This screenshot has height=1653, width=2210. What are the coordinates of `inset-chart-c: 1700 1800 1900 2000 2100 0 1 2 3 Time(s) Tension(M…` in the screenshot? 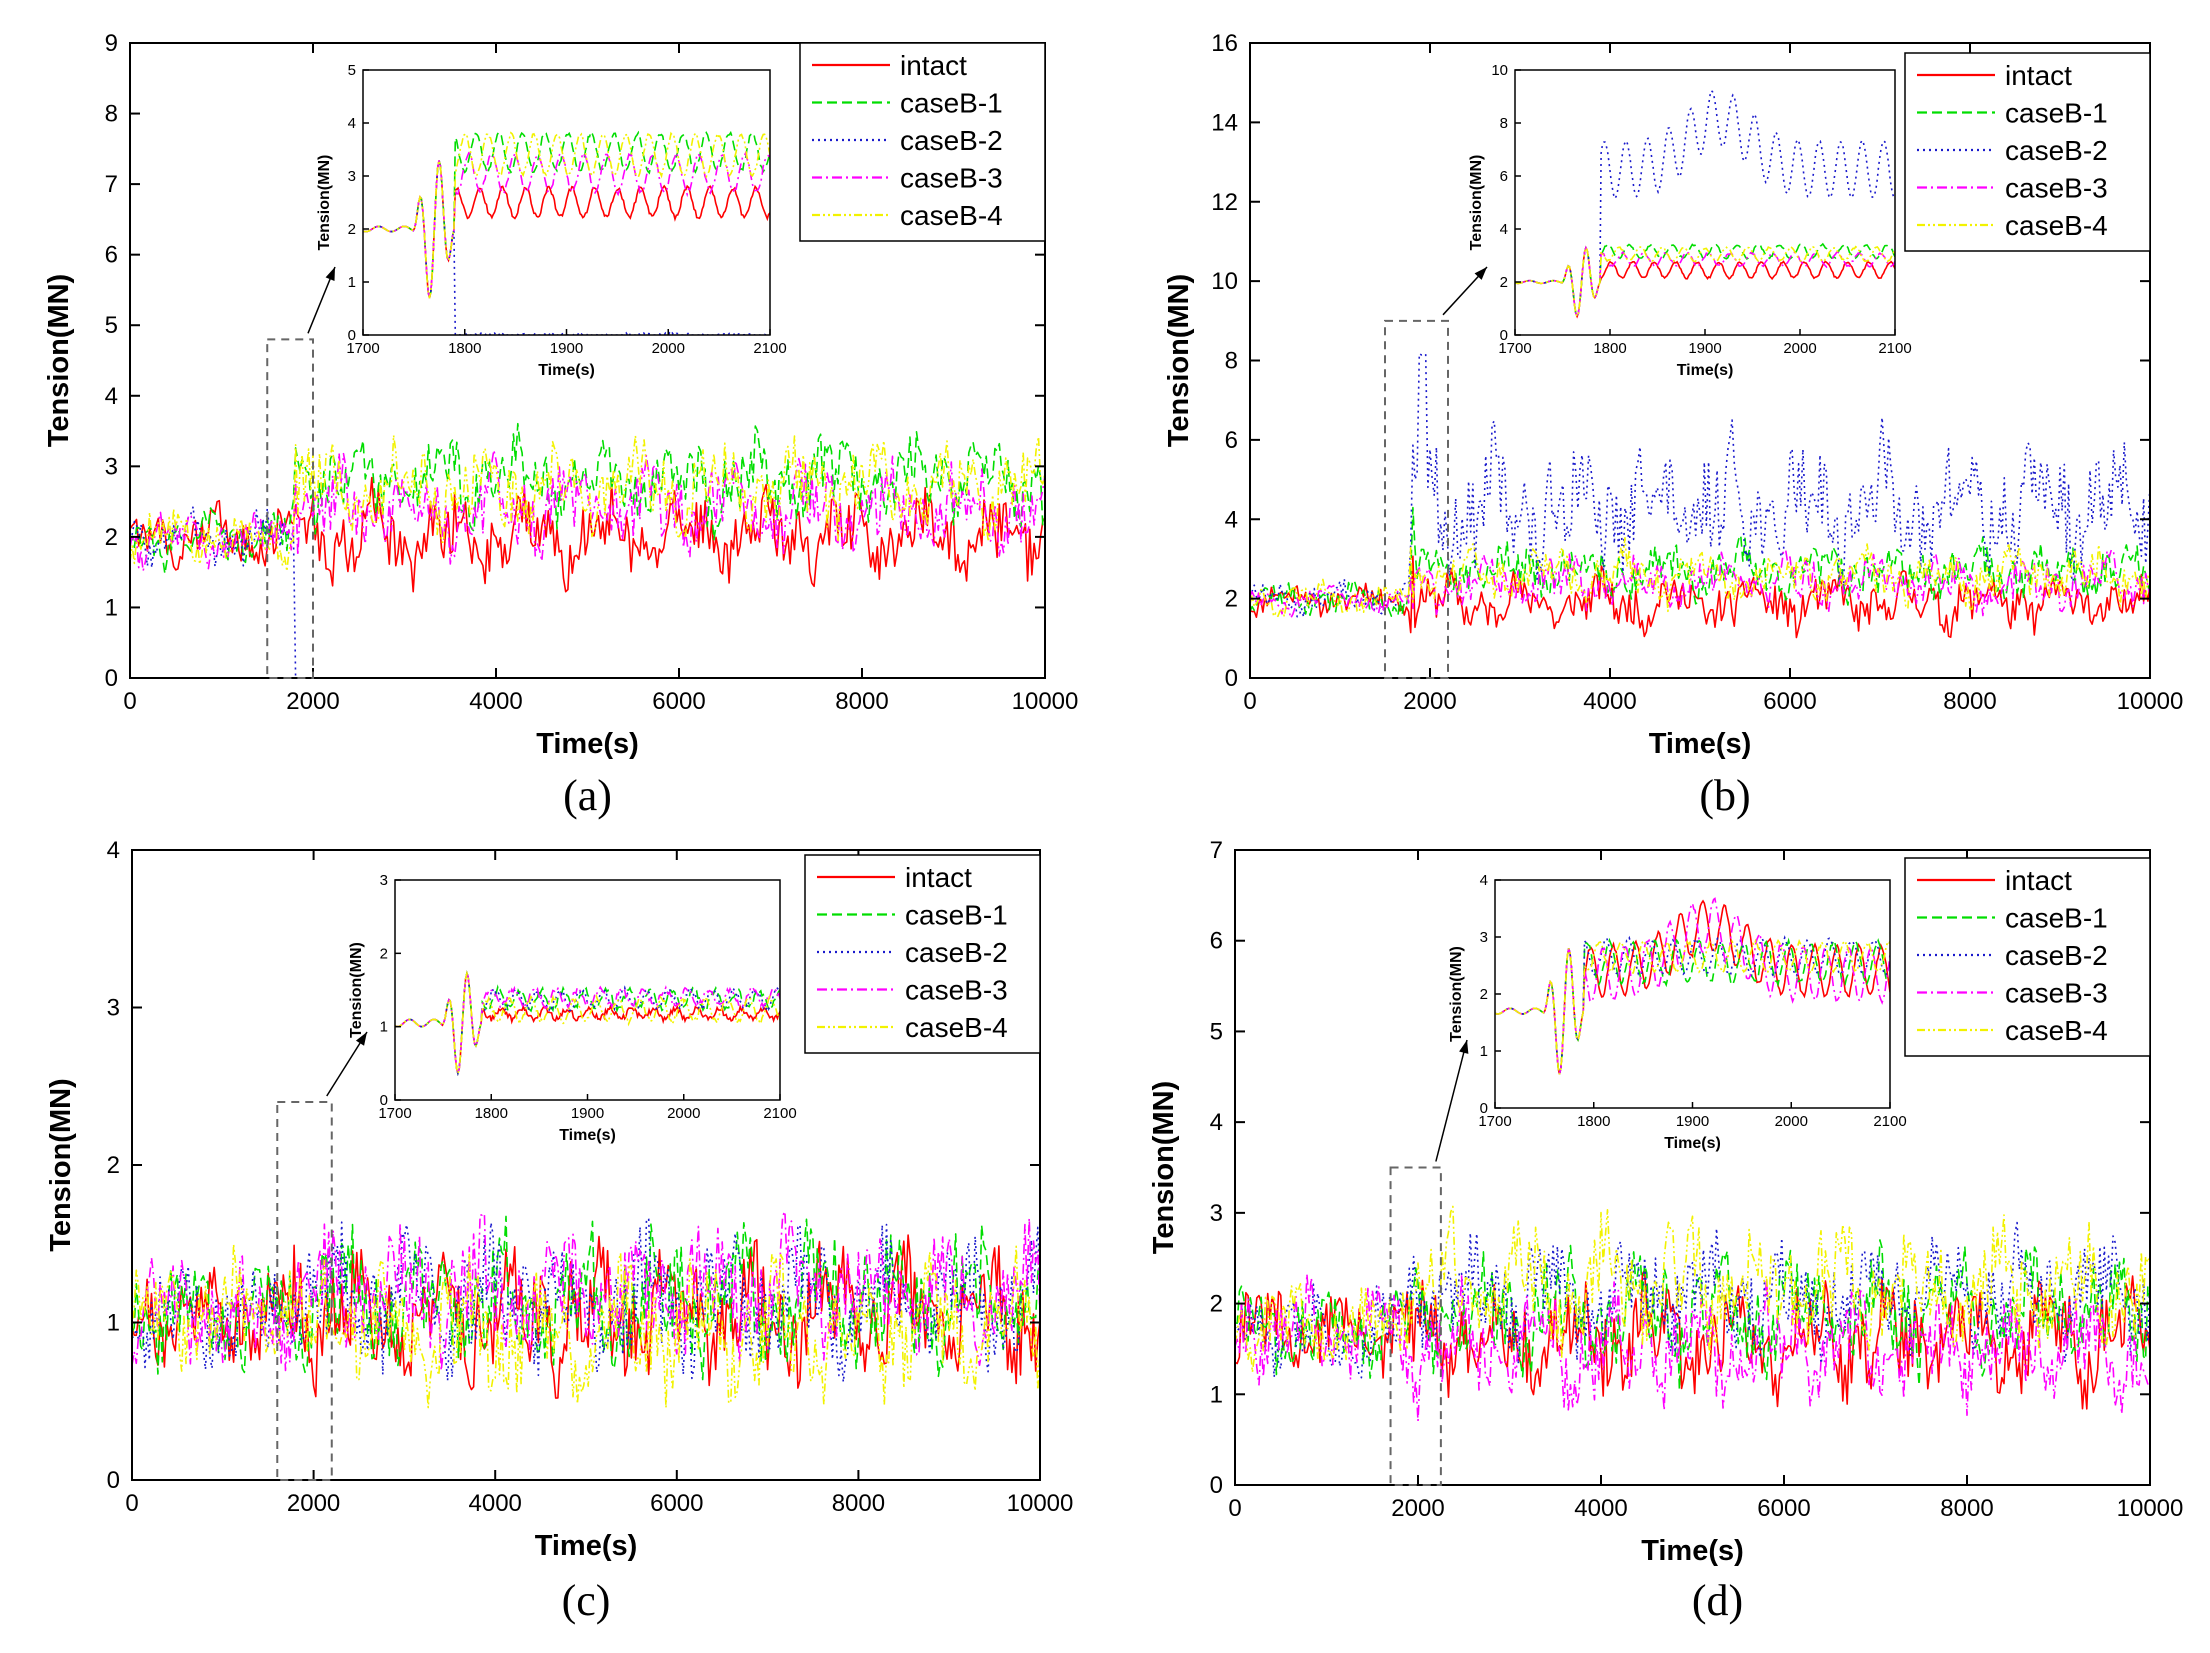 It's located at (572, 1008).